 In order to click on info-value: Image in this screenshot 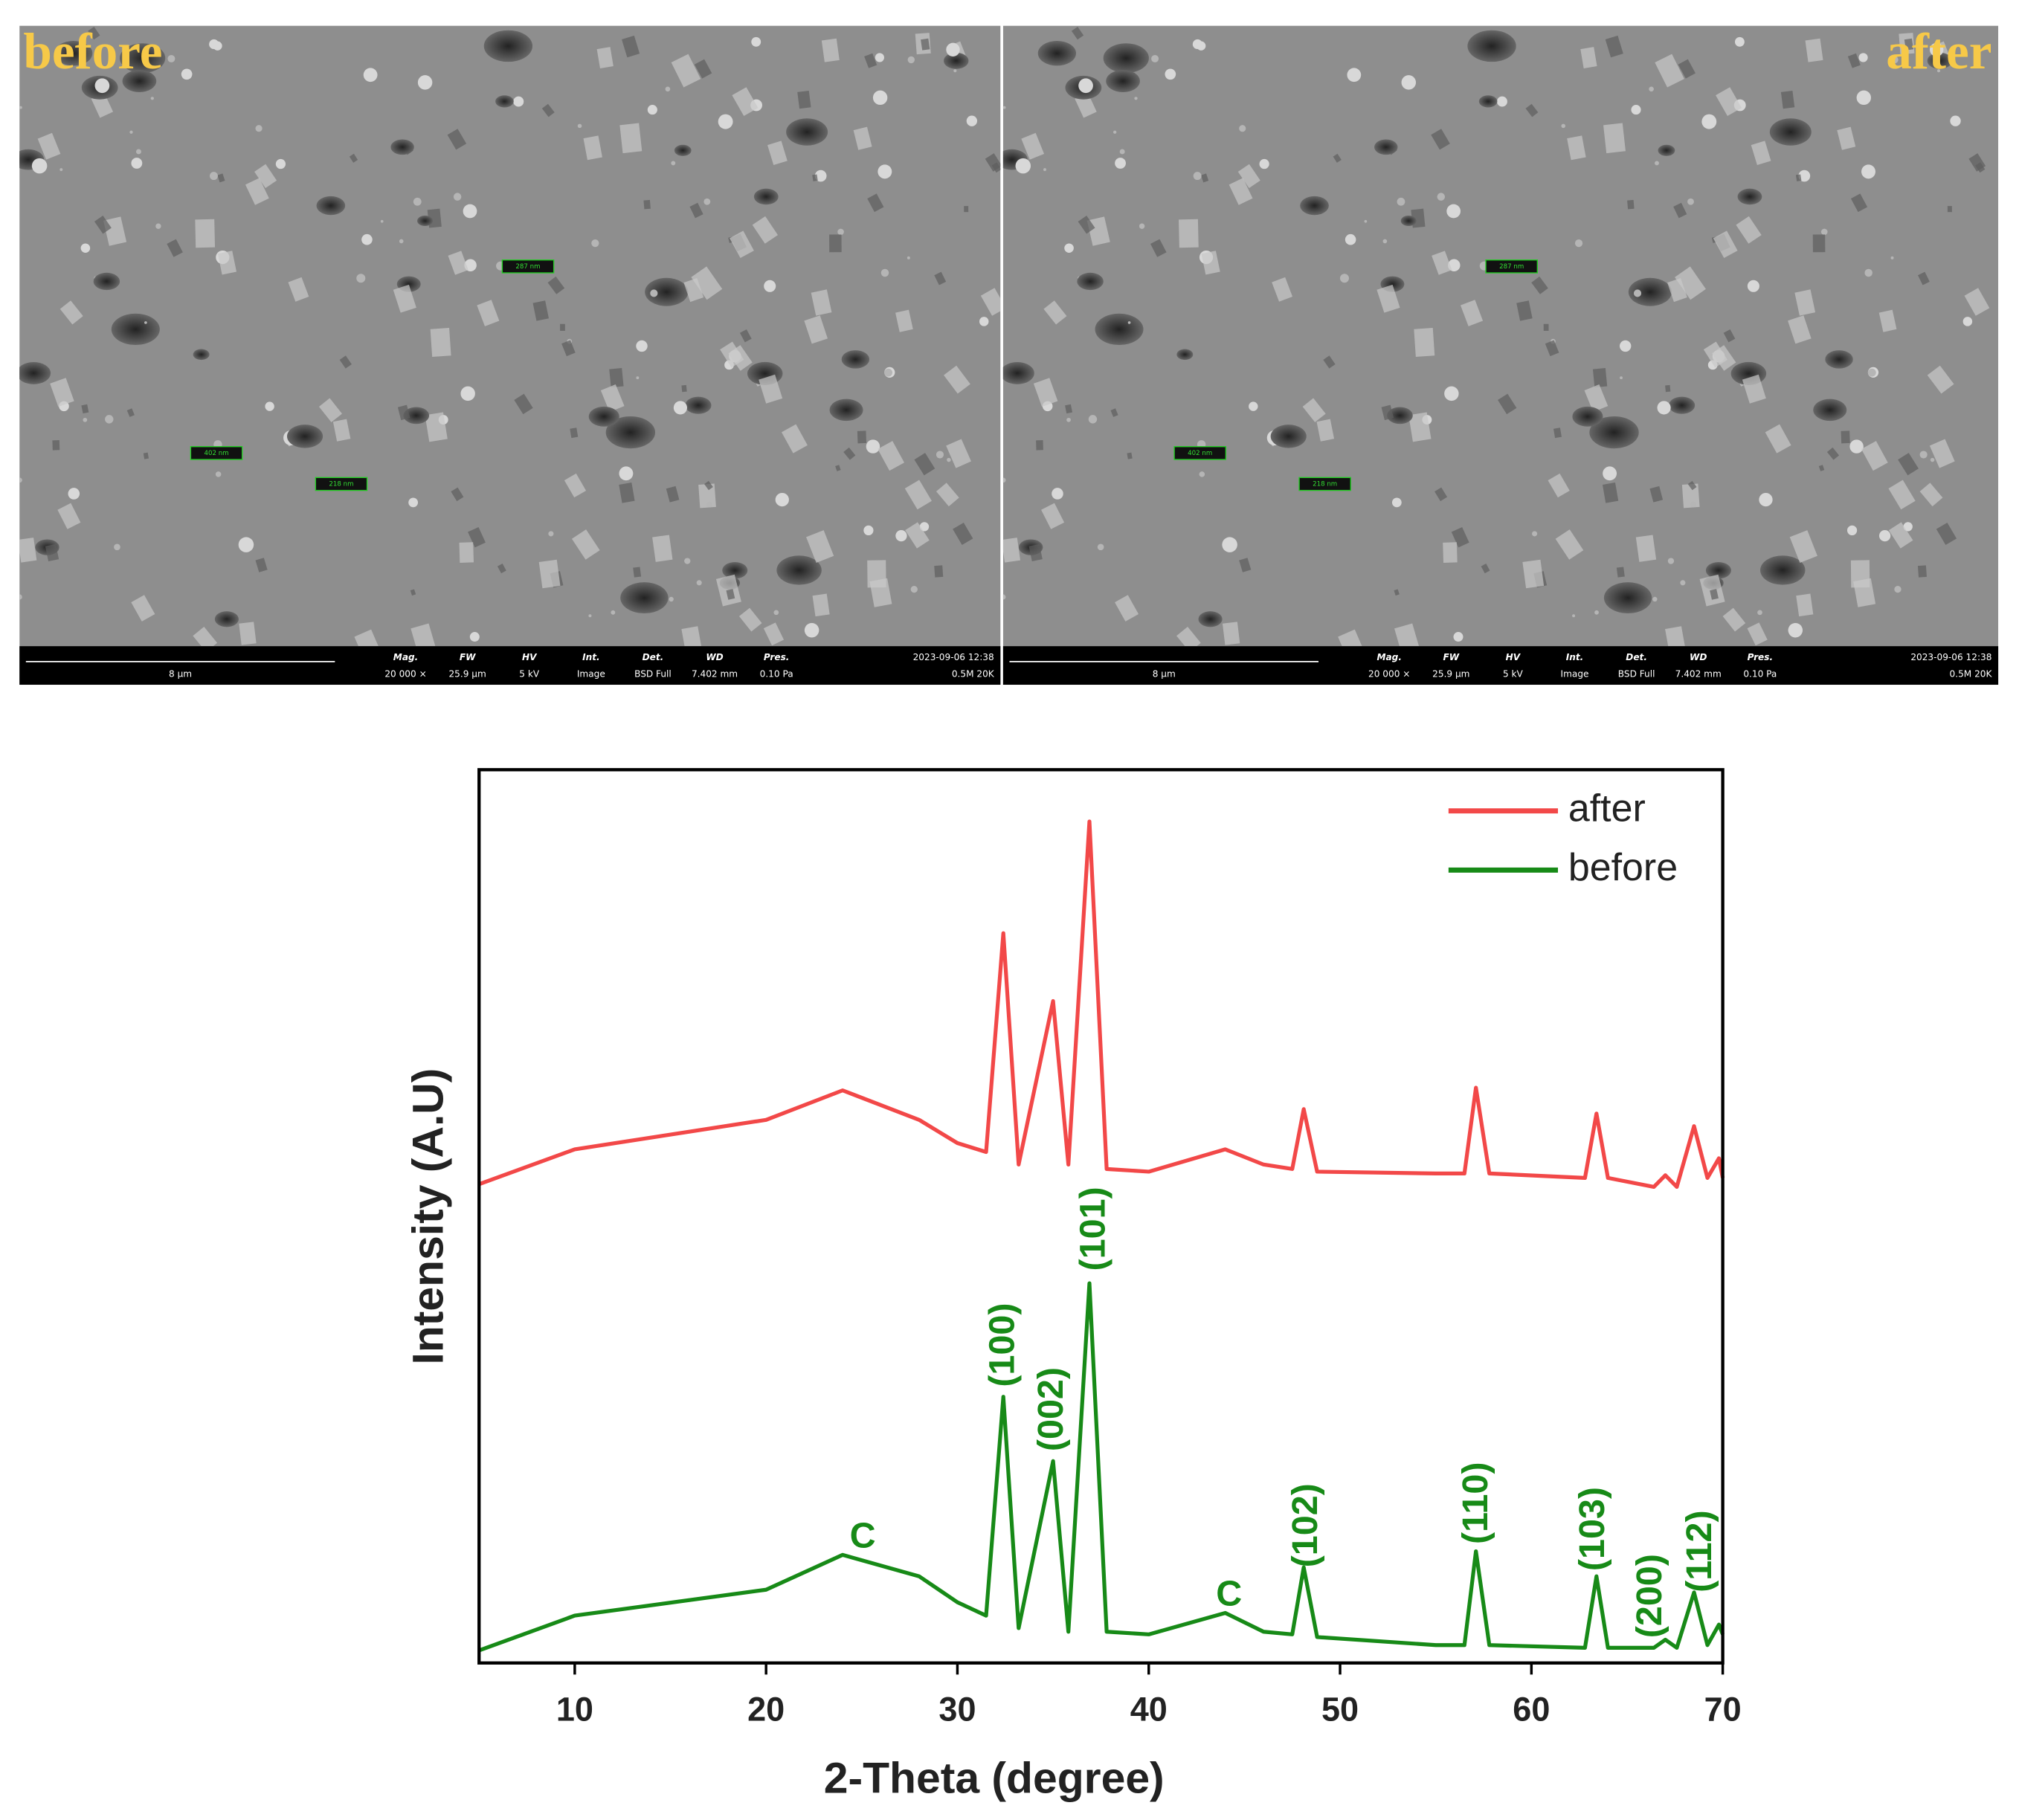, I will do `click(1575, 674)`.